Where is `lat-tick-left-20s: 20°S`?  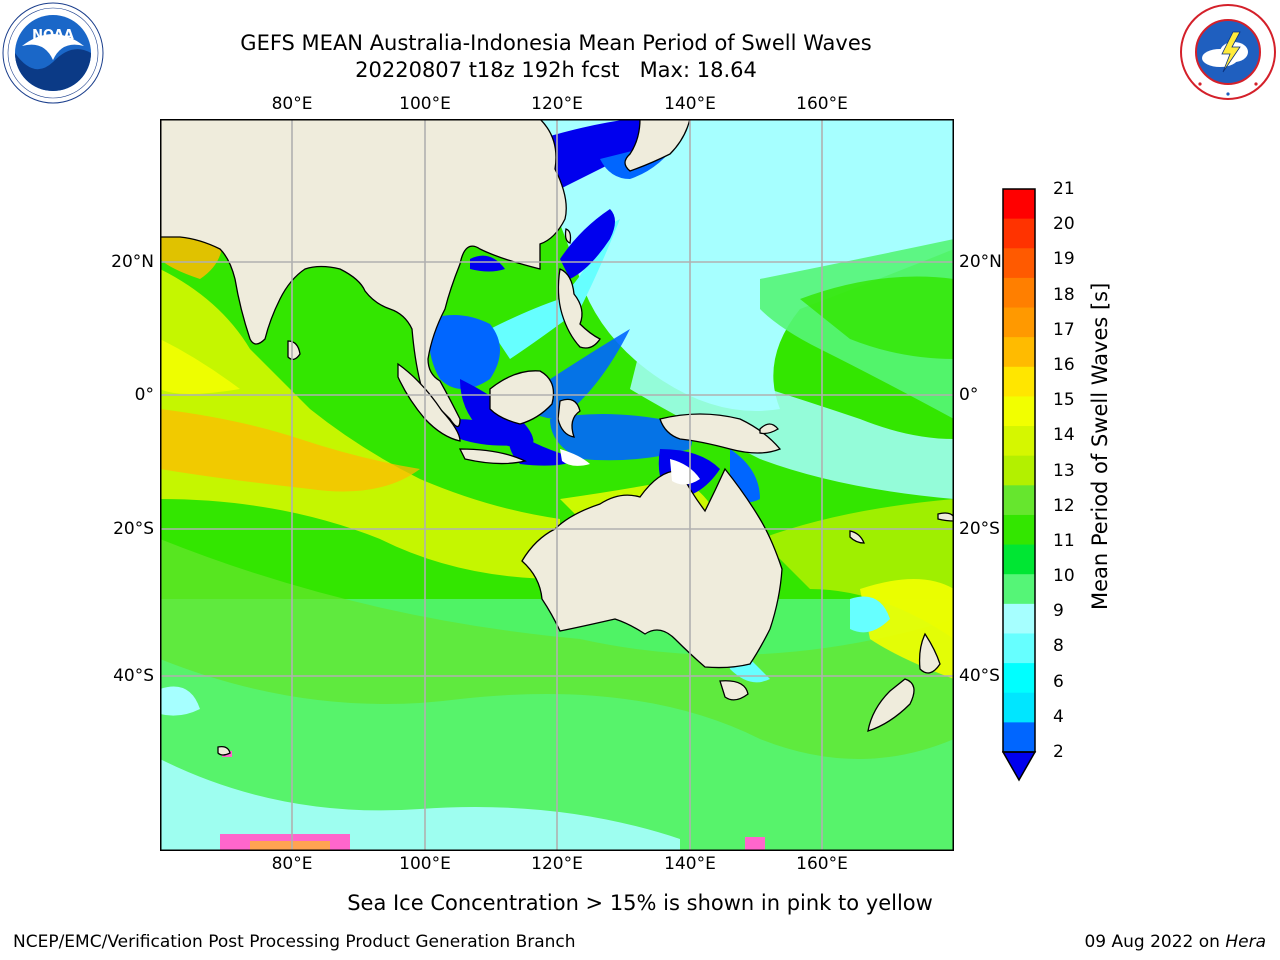 lat-tick-left-20s: 20°S is located at coordinates (133, 529).